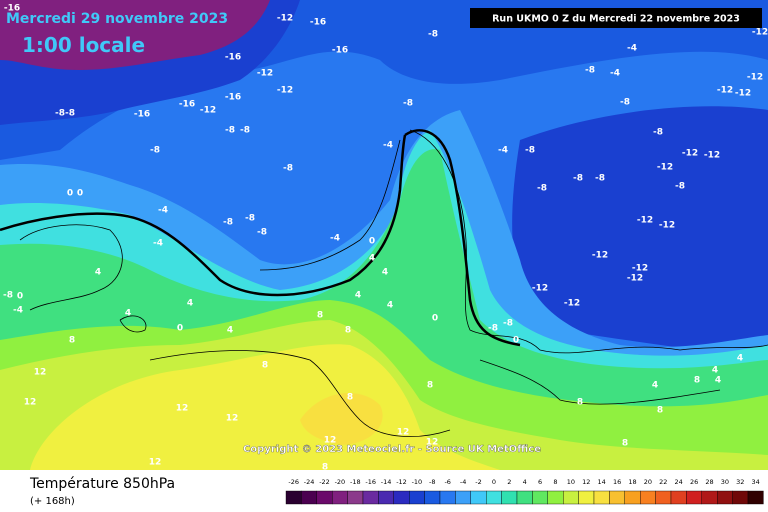  I want to click on scale-tick-label: 2, so click(509, 482).